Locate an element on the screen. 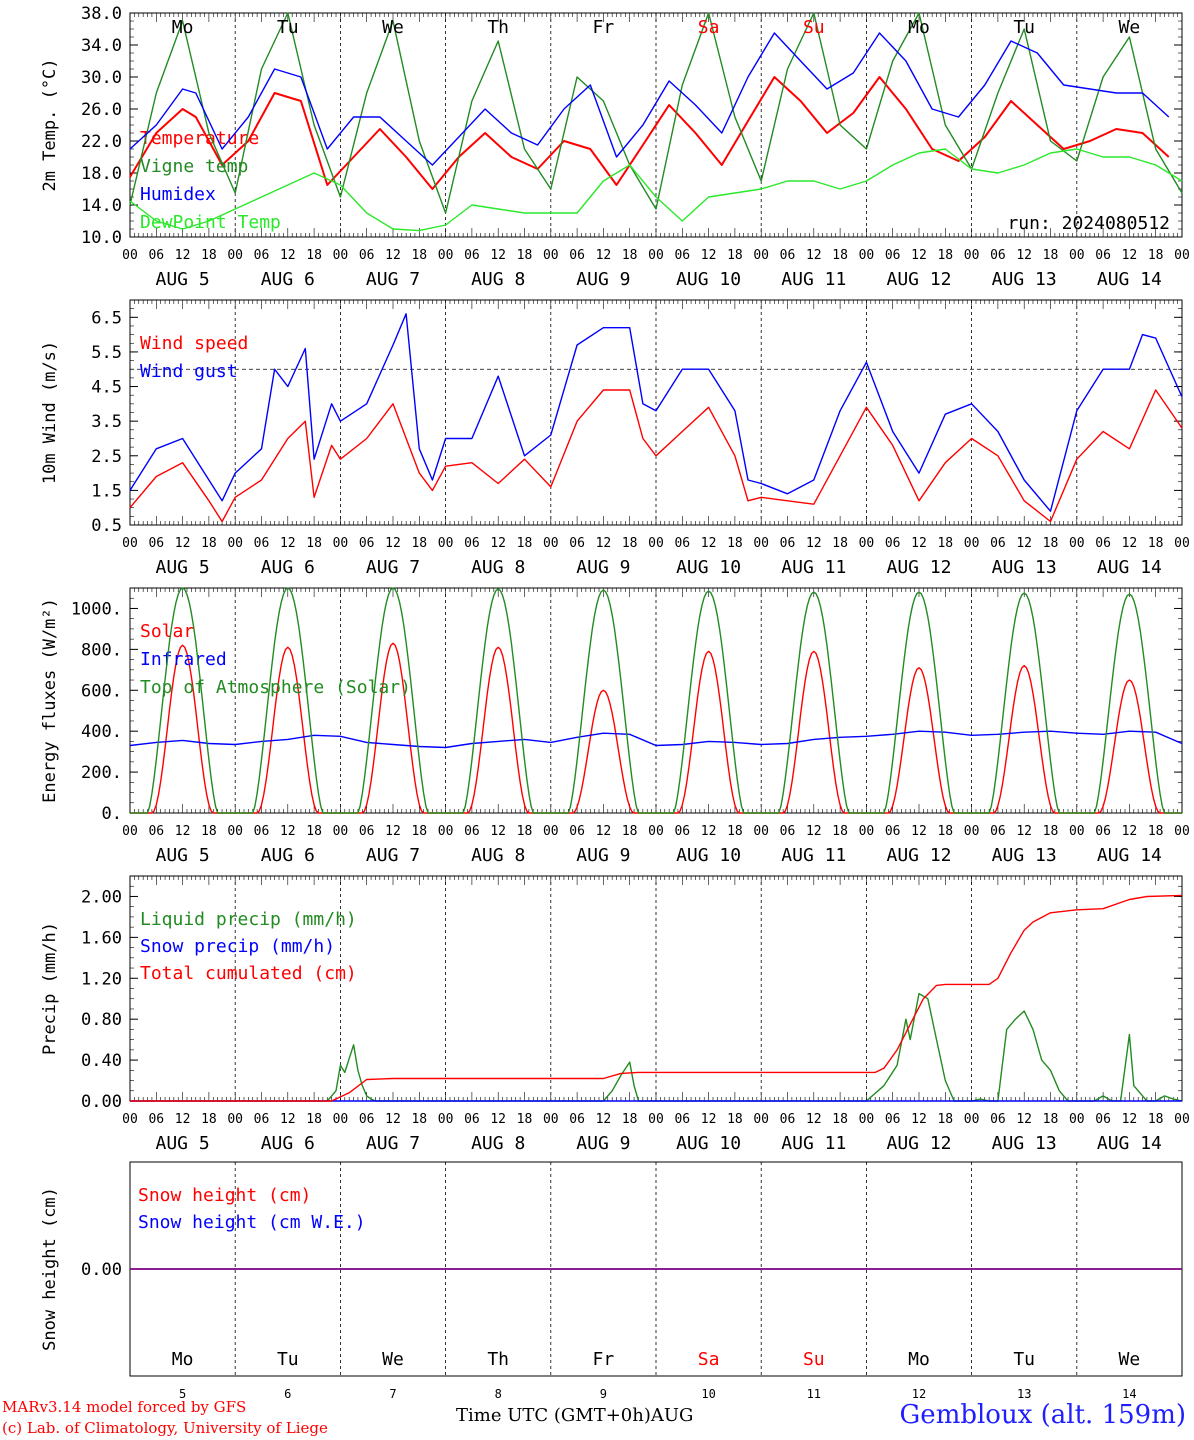 The height and width of the screenshot is (1440, 1194). date-label: AUG 10 is located at coordinates (708, 1143).